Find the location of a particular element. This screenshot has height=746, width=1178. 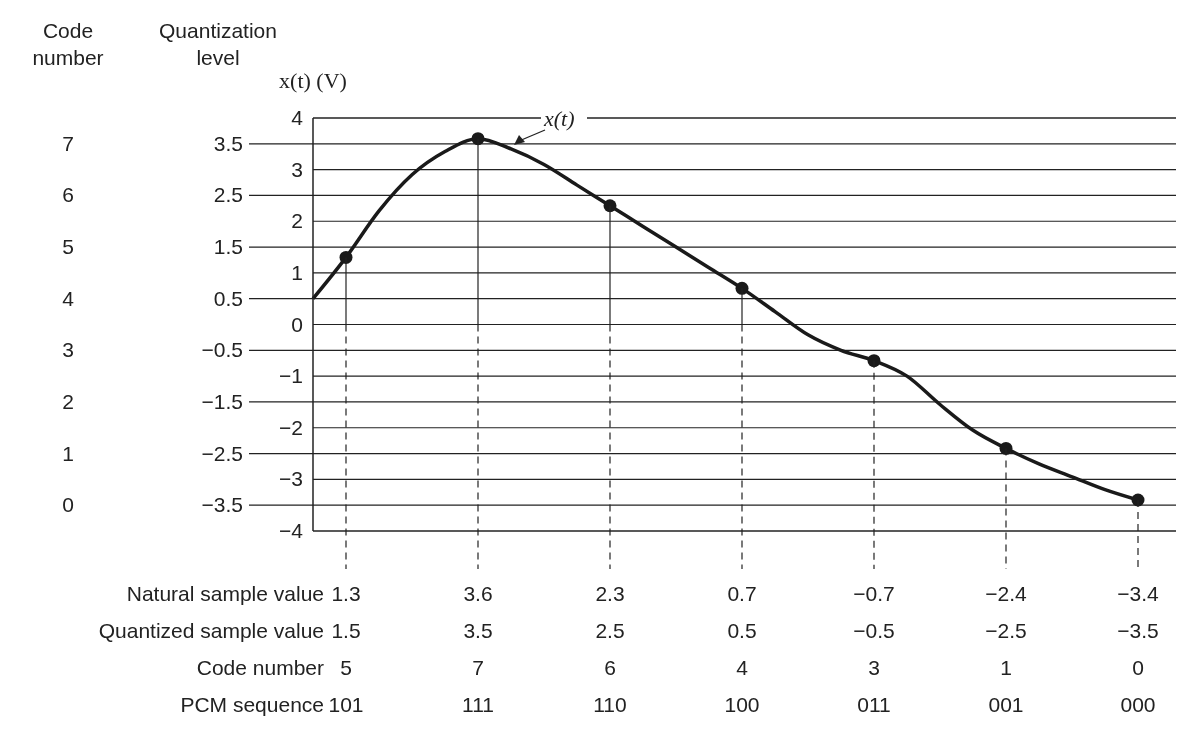

text: 100 is located at coordinates (742, 704).